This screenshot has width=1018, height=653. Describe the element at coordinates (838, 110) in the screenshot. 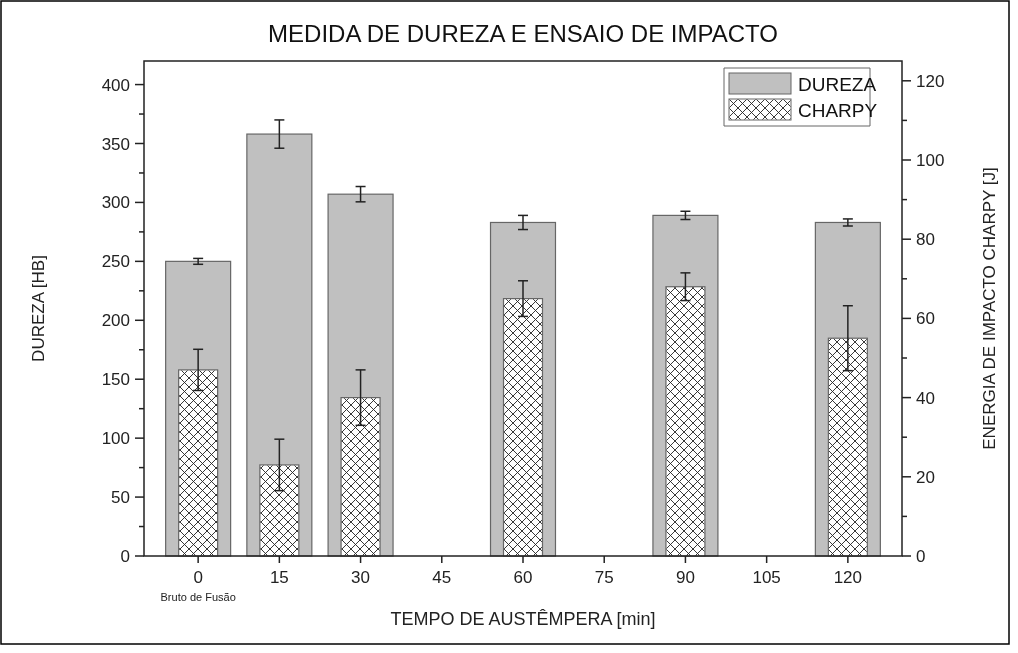

I see `legend-label: CHARPY` at that location.